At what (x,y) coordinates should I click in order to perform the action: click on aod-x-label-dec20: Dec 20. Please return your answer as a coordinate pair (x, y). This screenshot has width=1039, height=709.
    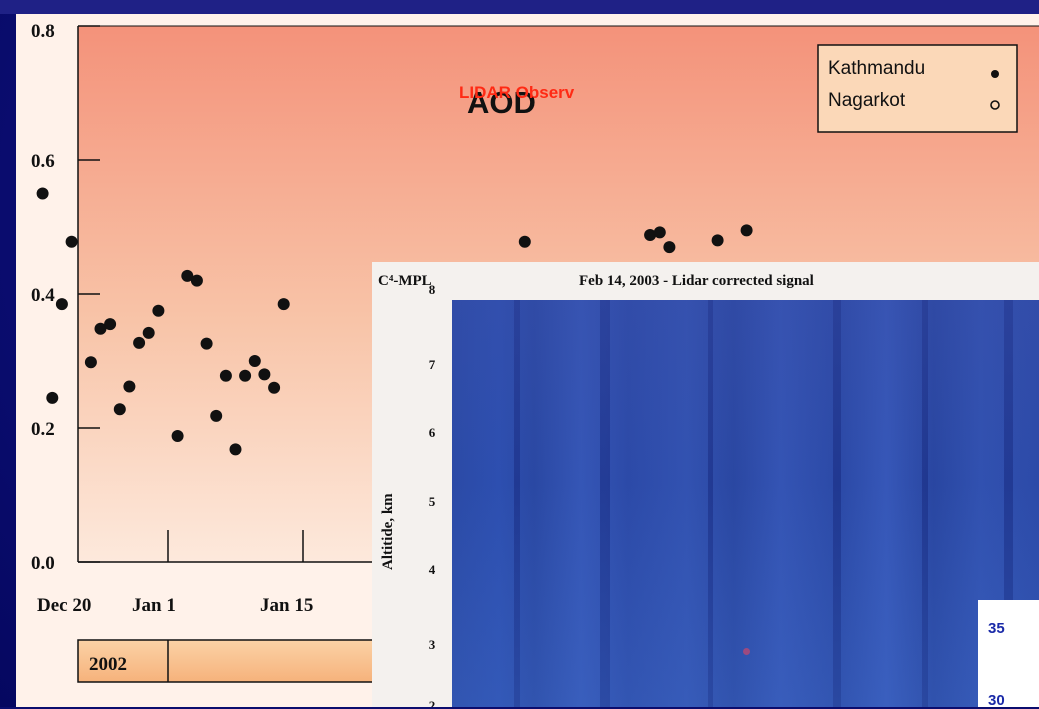
    Looking at the image, I should click on (64, 605).